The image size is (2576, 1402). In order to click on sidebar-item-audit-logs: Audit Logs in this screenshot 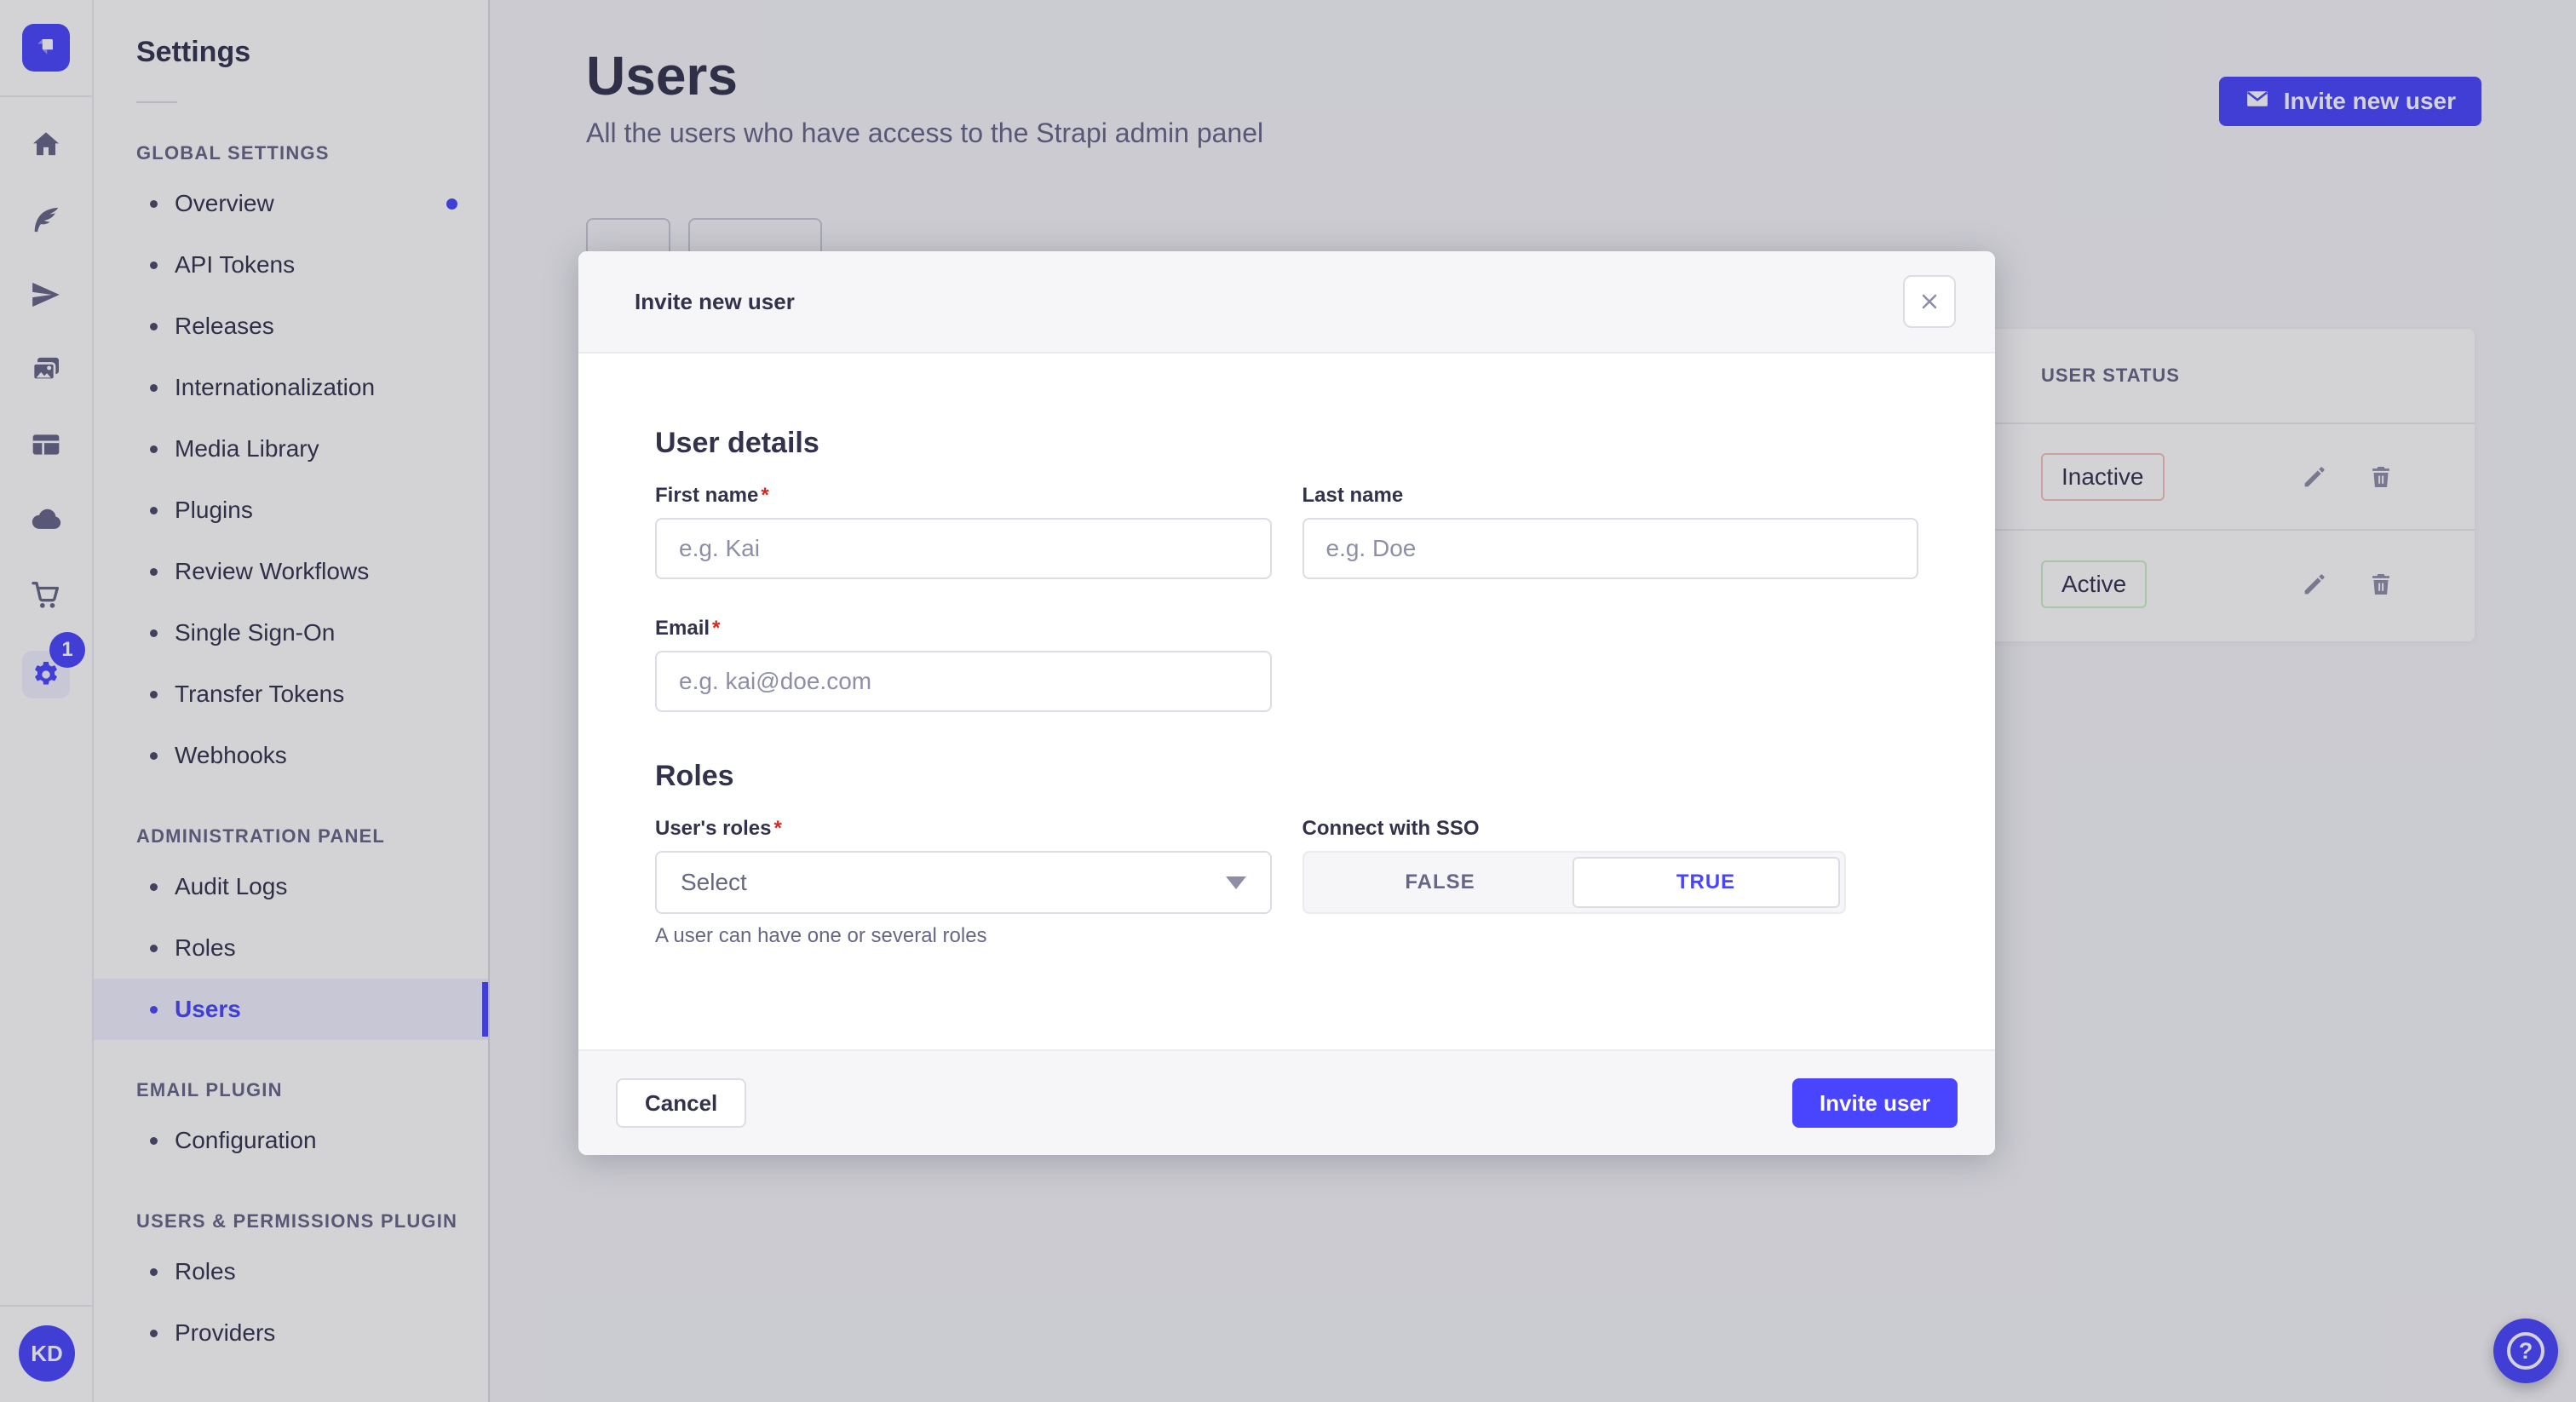, I will do `click(291, 886)`.